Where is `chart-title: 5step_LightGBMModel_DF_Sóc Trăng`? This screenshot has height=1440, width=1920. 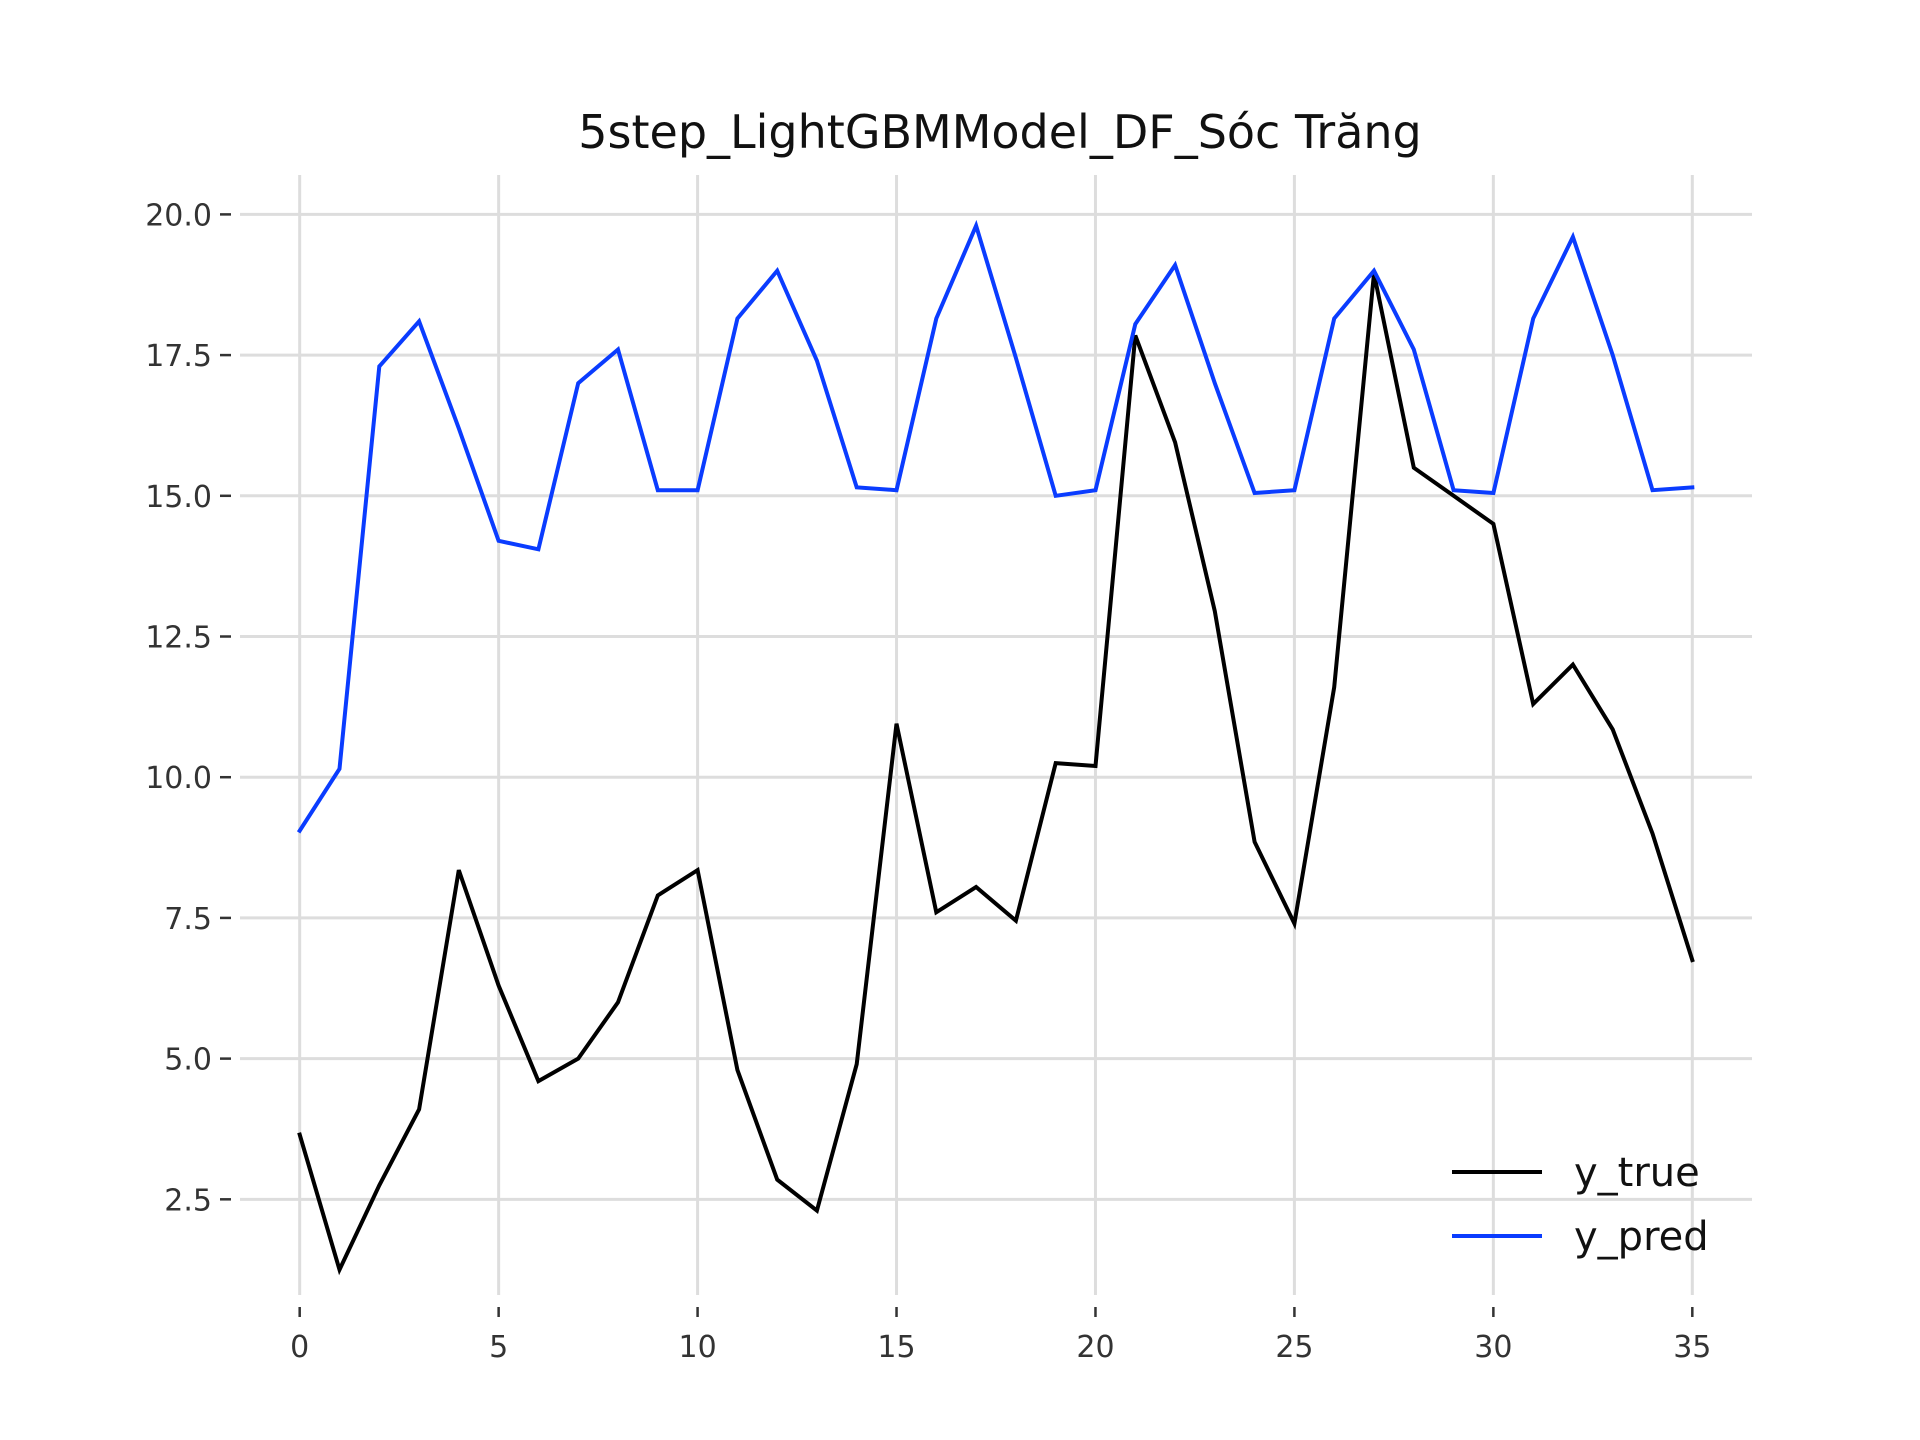
chart-title: 5step_LightGBMModel_DF_Sóc Trăng is located at coordinates (1000, 132).